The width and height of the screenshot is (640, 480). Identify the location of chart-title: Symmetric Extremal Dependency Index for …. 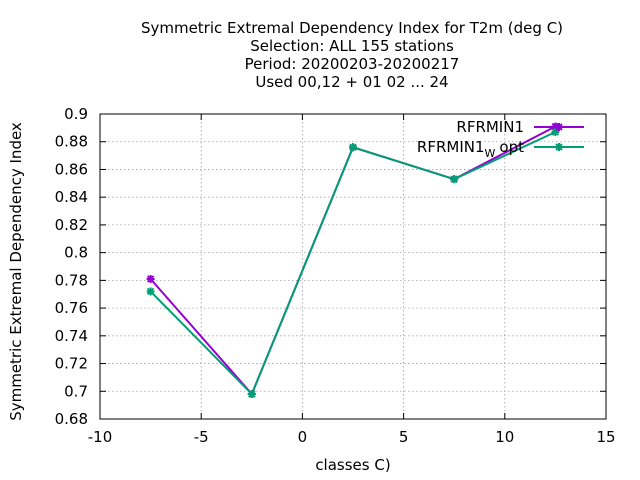
(352, 55).